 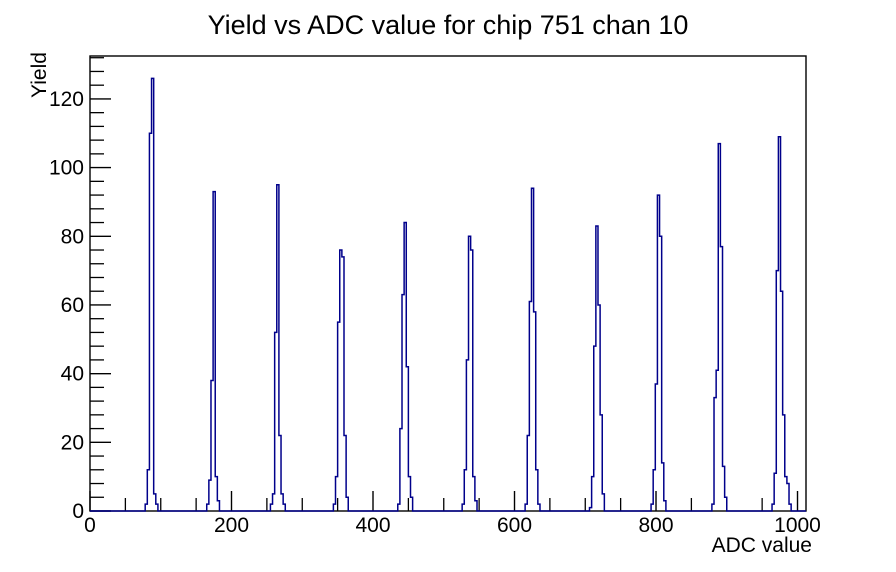 What do you see at coordinates (39, 75) in the screenshot?
I see `y-axis-title: Yield` at bounding box center [39, 75].